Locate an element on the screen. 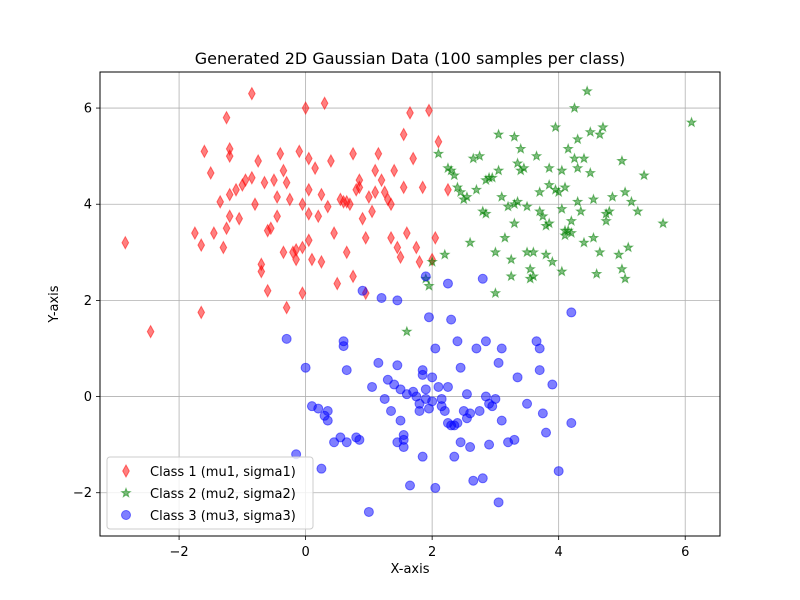  legend-box is located at coordinates (210, 493).